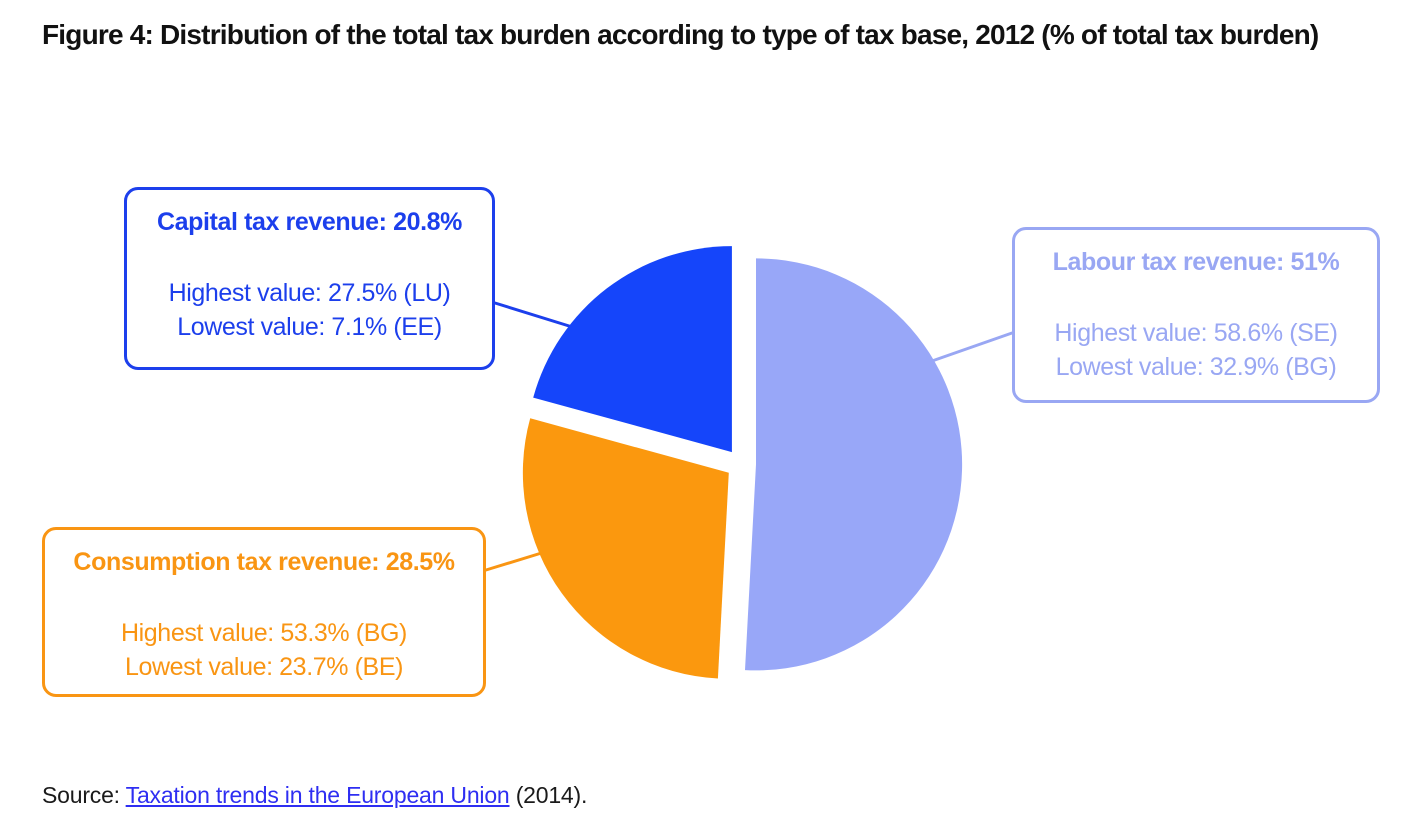 This screenshot has width=1416, height=824. I want to click on callout-capital-lowest-value: Lowest value: 7.1% (EE), so click(309, 327).